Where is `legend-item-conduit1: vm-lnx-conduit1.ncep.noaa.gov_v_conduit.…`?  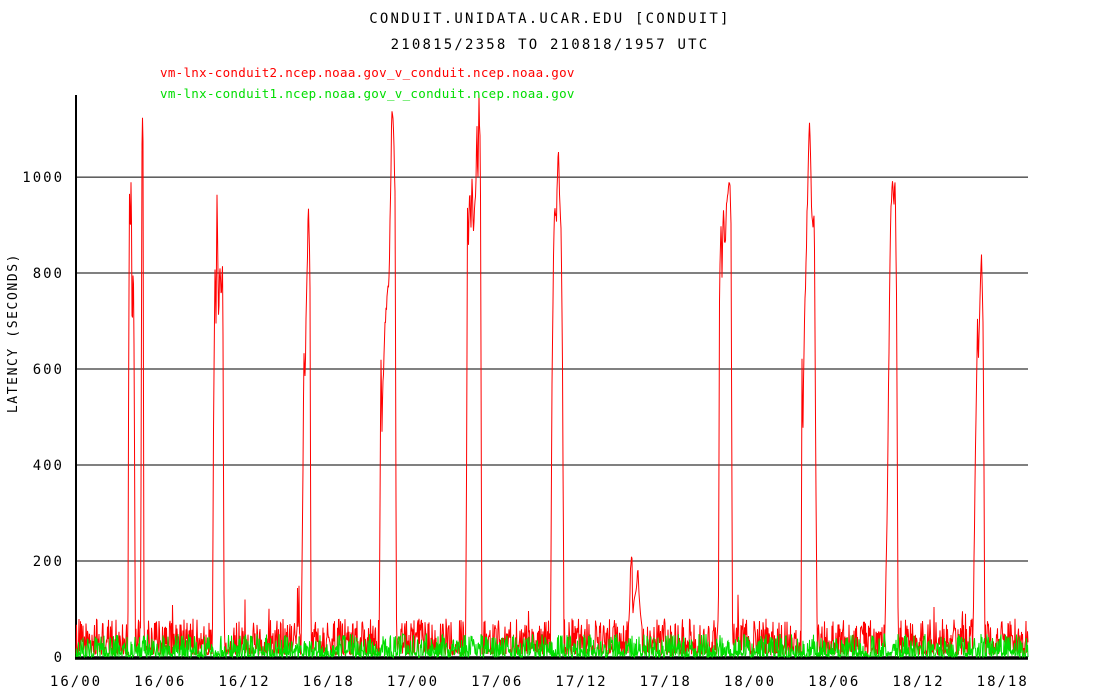 legend-item-conduit1: vm-lnx-conduit1.ncep.noaa.gov_v_conduit.… is located at coordinates (367, 93).